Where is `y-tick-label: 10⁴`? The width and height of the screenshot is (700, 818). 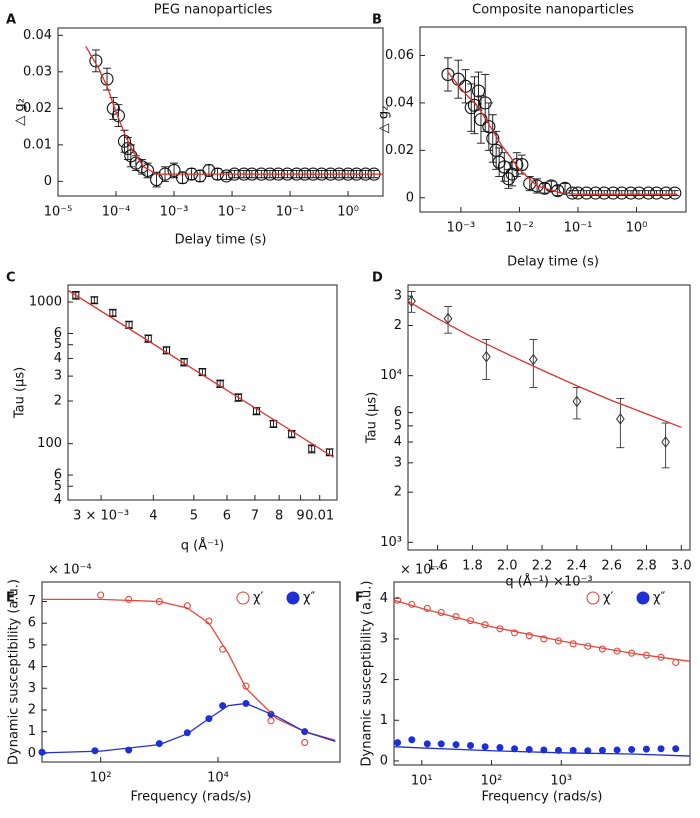 y-tick-label: 10⁴ is located at coordinates (391, 375).